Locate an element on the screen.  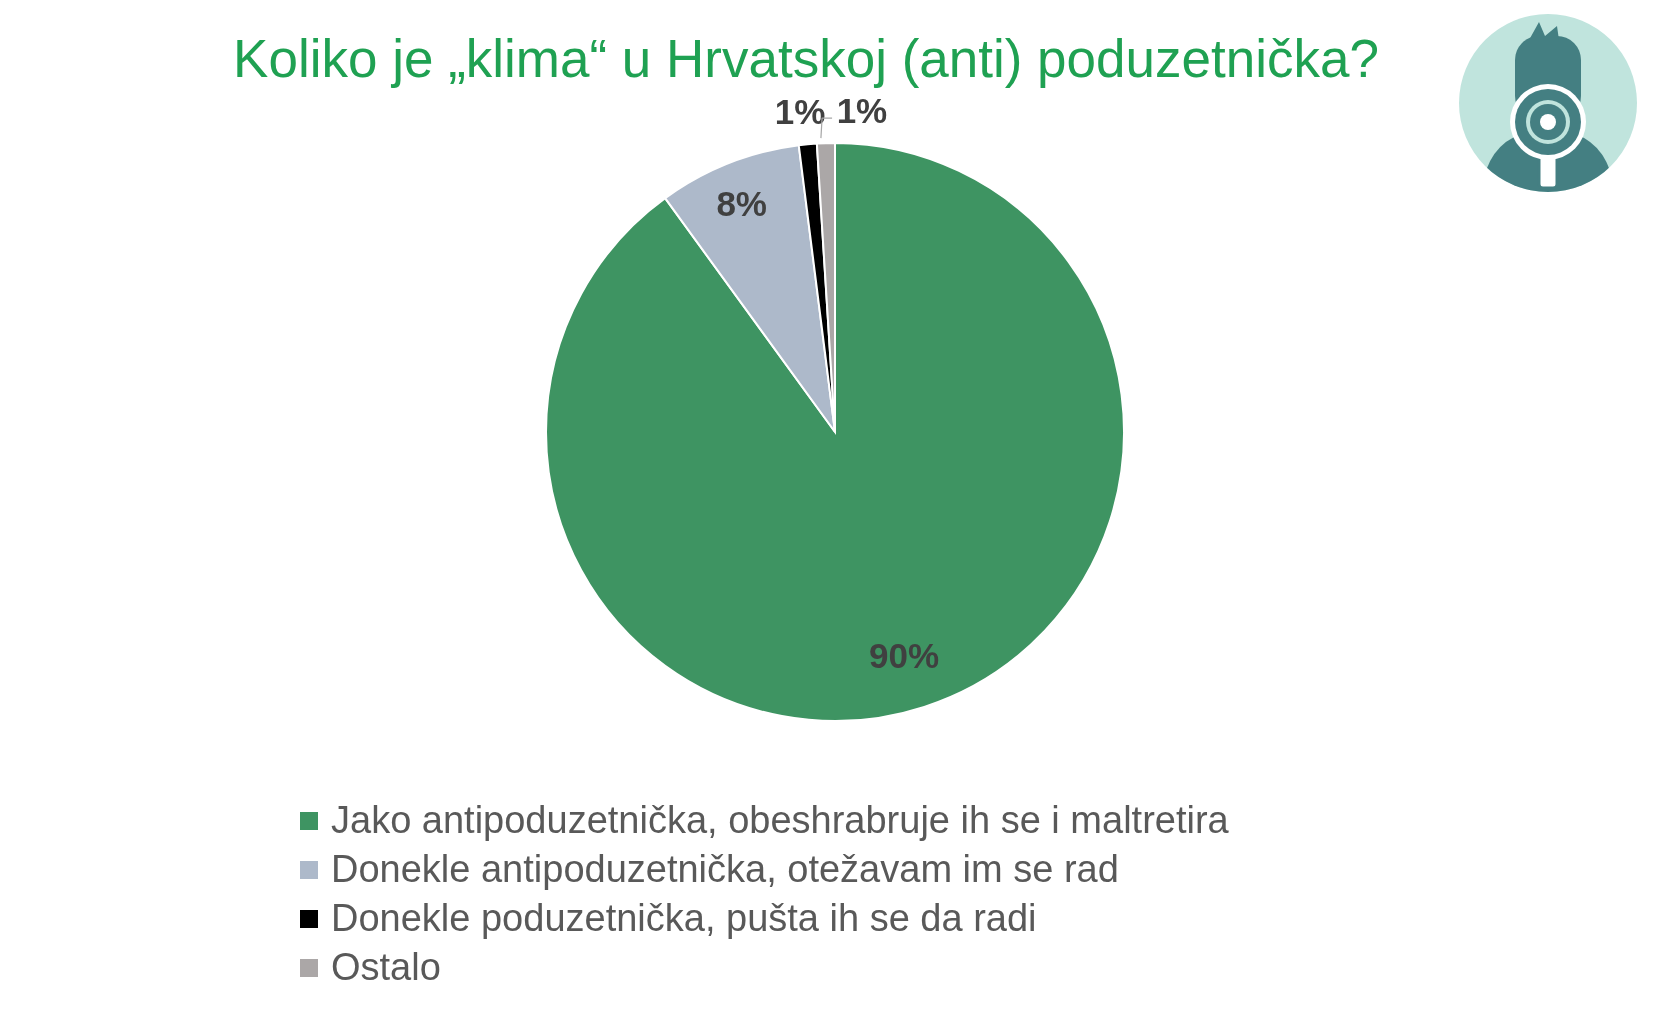
legend-label: Ostalo is located at coordinates (386, 967).